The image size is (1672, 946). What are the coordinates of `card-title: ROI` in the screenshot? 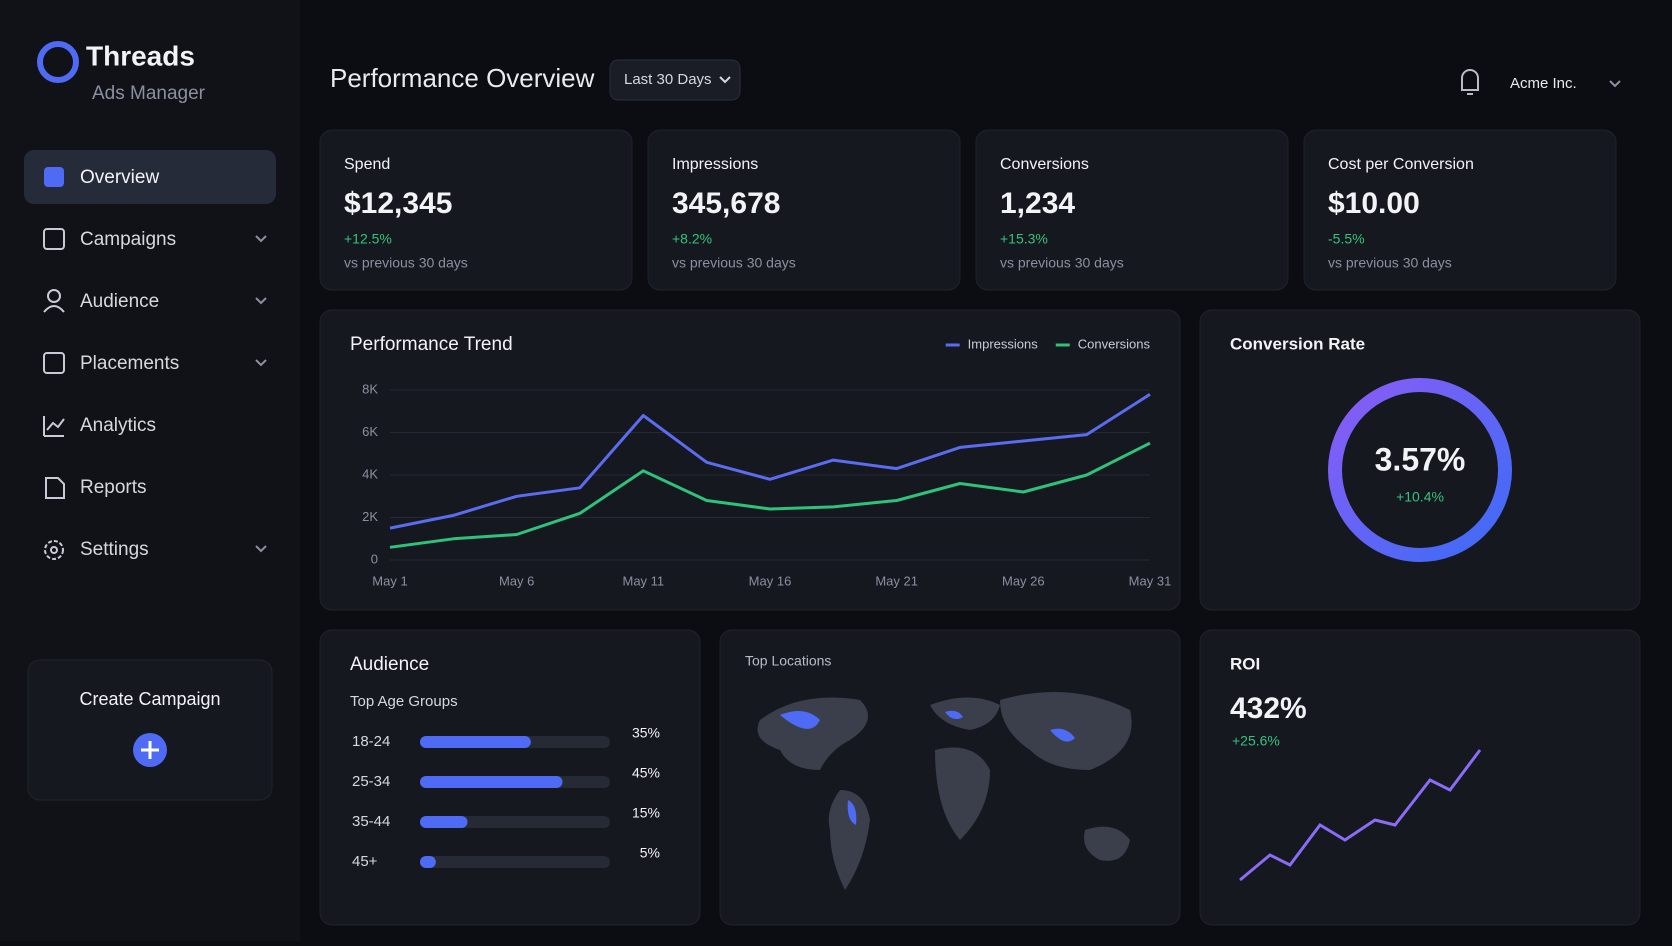 It's located at (1245, 663).